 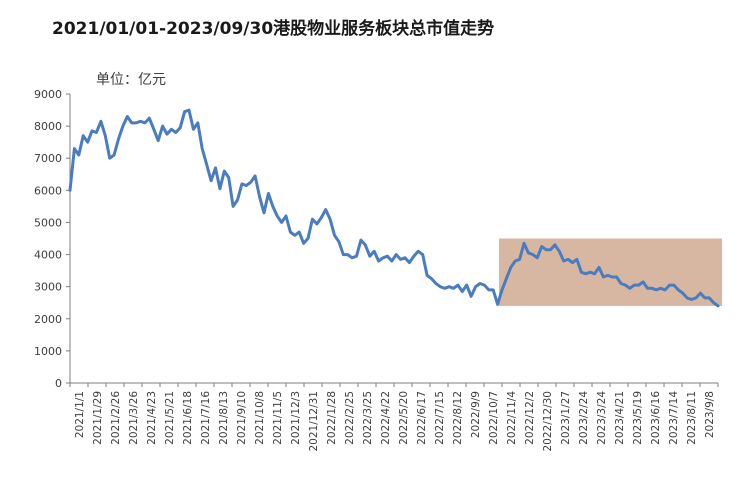 I want to click on x-tick-label: 2021/1/29, so click(x=98, y=418).